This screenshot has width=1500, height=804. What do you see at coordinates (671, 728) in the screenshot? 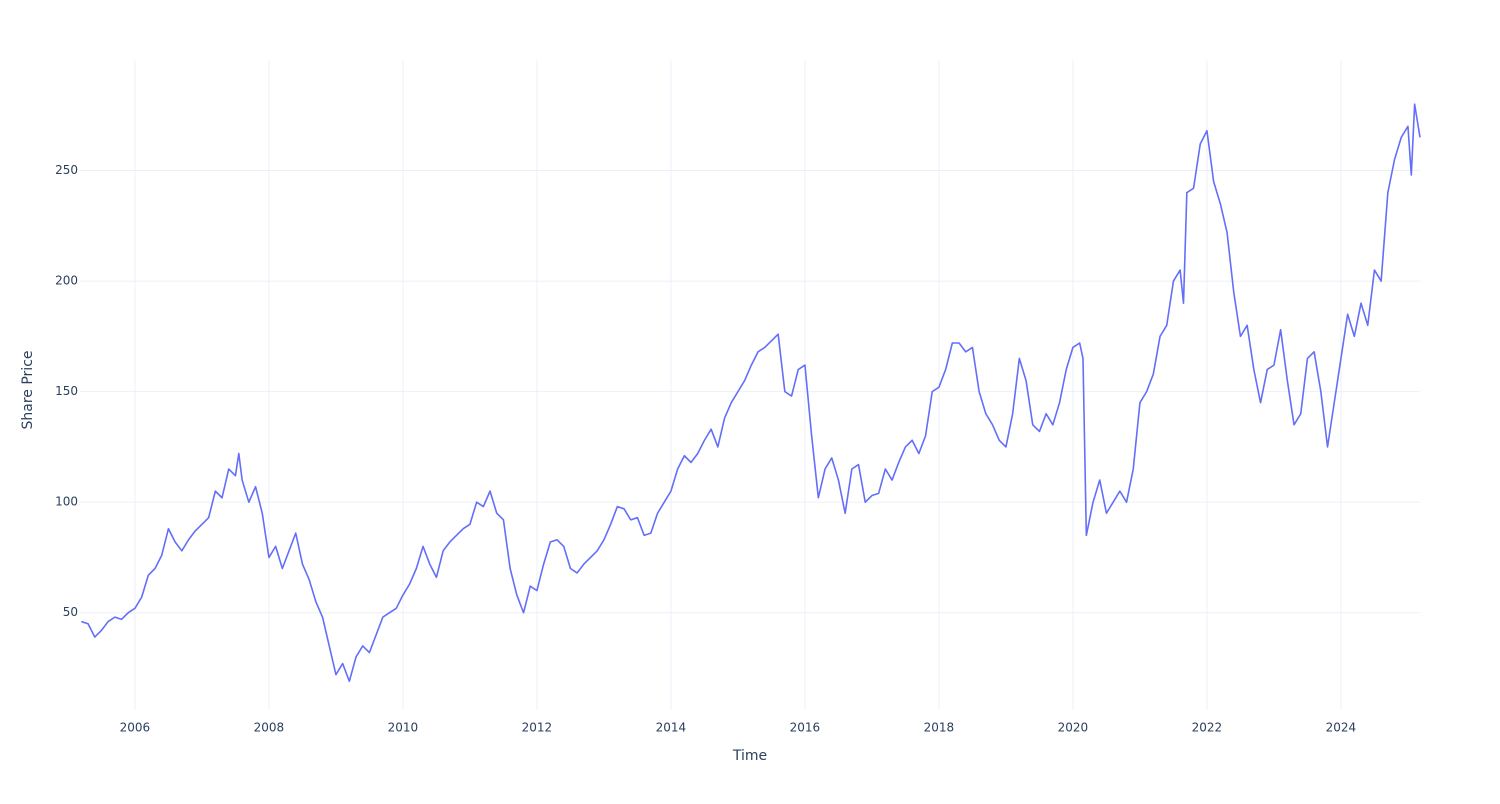
I see `x-tick-label: 2014` at bounding box center [671, 728].